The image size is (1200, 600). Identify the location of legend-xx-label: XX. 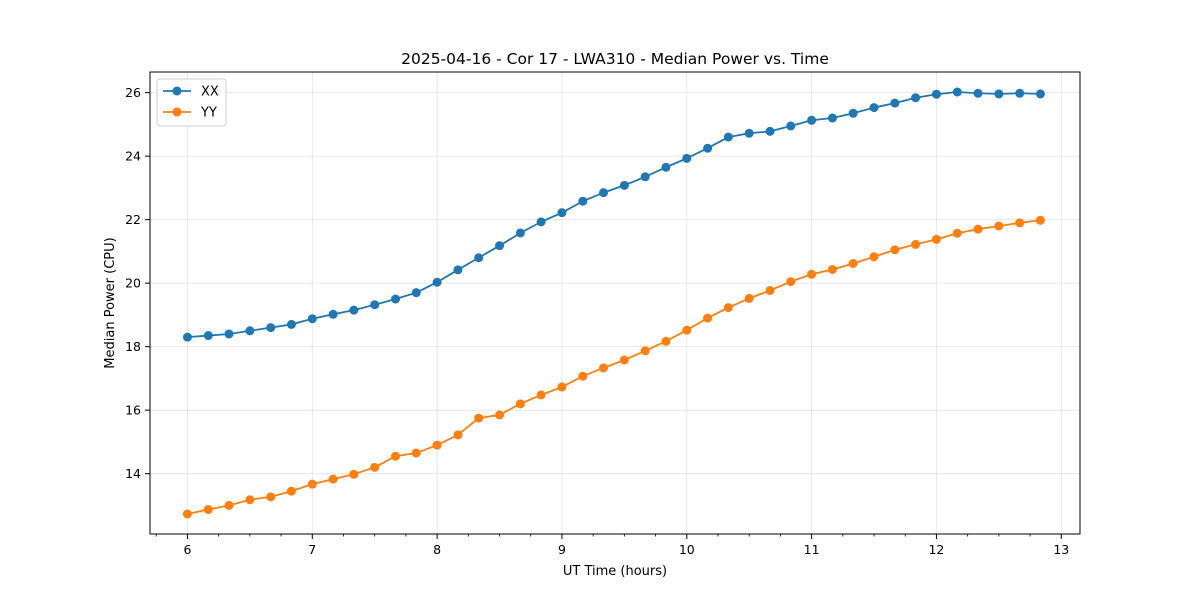
(210, 92).